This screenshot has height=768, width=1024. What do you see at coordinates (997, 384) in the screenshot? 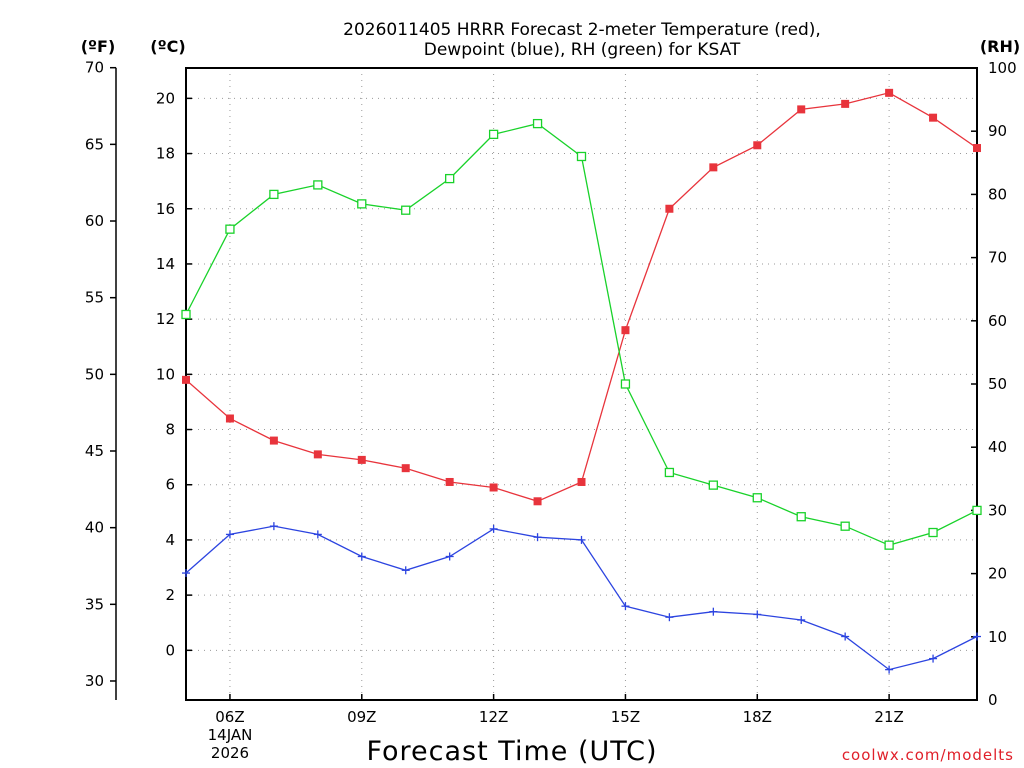
I see `rh-tick-label: 50` at bounding box center [997, 384].